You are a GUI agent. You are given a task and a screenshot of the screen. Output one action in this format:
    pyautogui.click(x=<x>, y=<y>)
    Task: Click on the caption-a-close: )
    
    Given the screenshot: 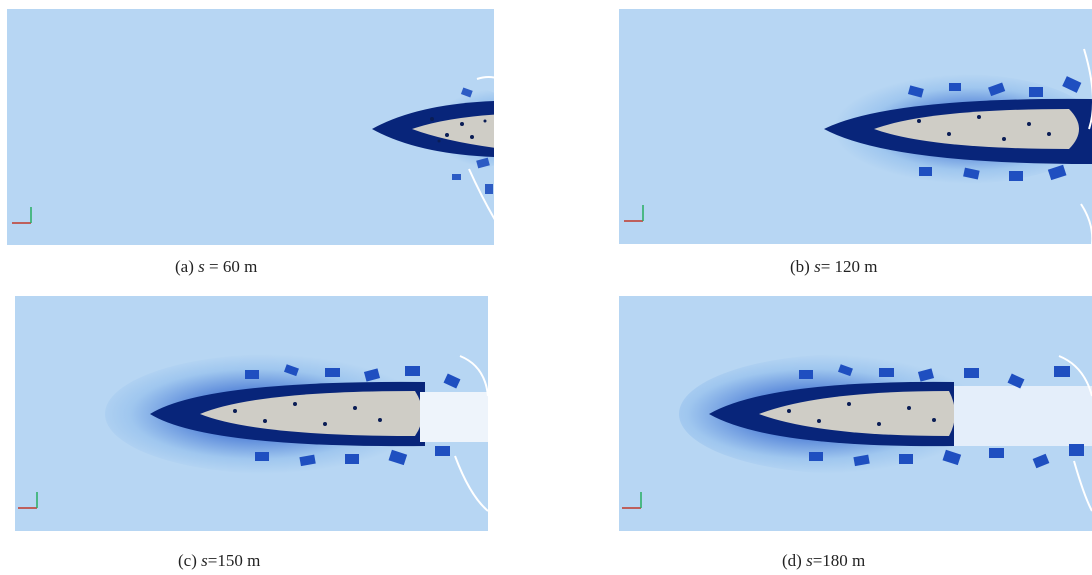 What is the action you would take?
    pyautogui.click(x=193, y=266)
    